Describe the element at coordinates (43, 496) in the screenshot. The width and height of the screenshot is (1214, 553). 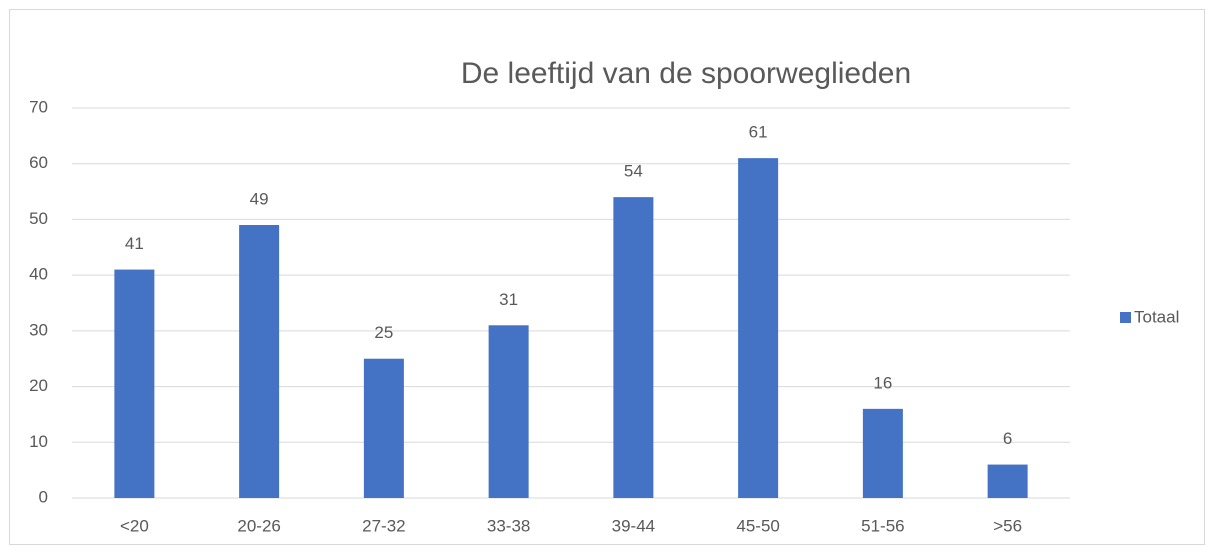
I see `y-tick-label: 0` at that location.